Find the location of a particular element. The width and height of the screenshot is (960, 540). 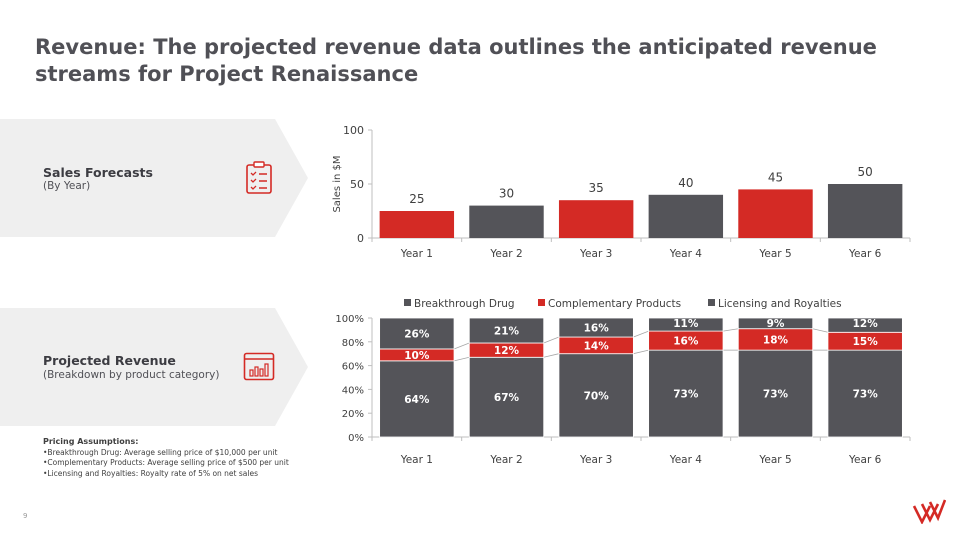

banner-title: Sales Forecasts is located at coordinates (98, 172).